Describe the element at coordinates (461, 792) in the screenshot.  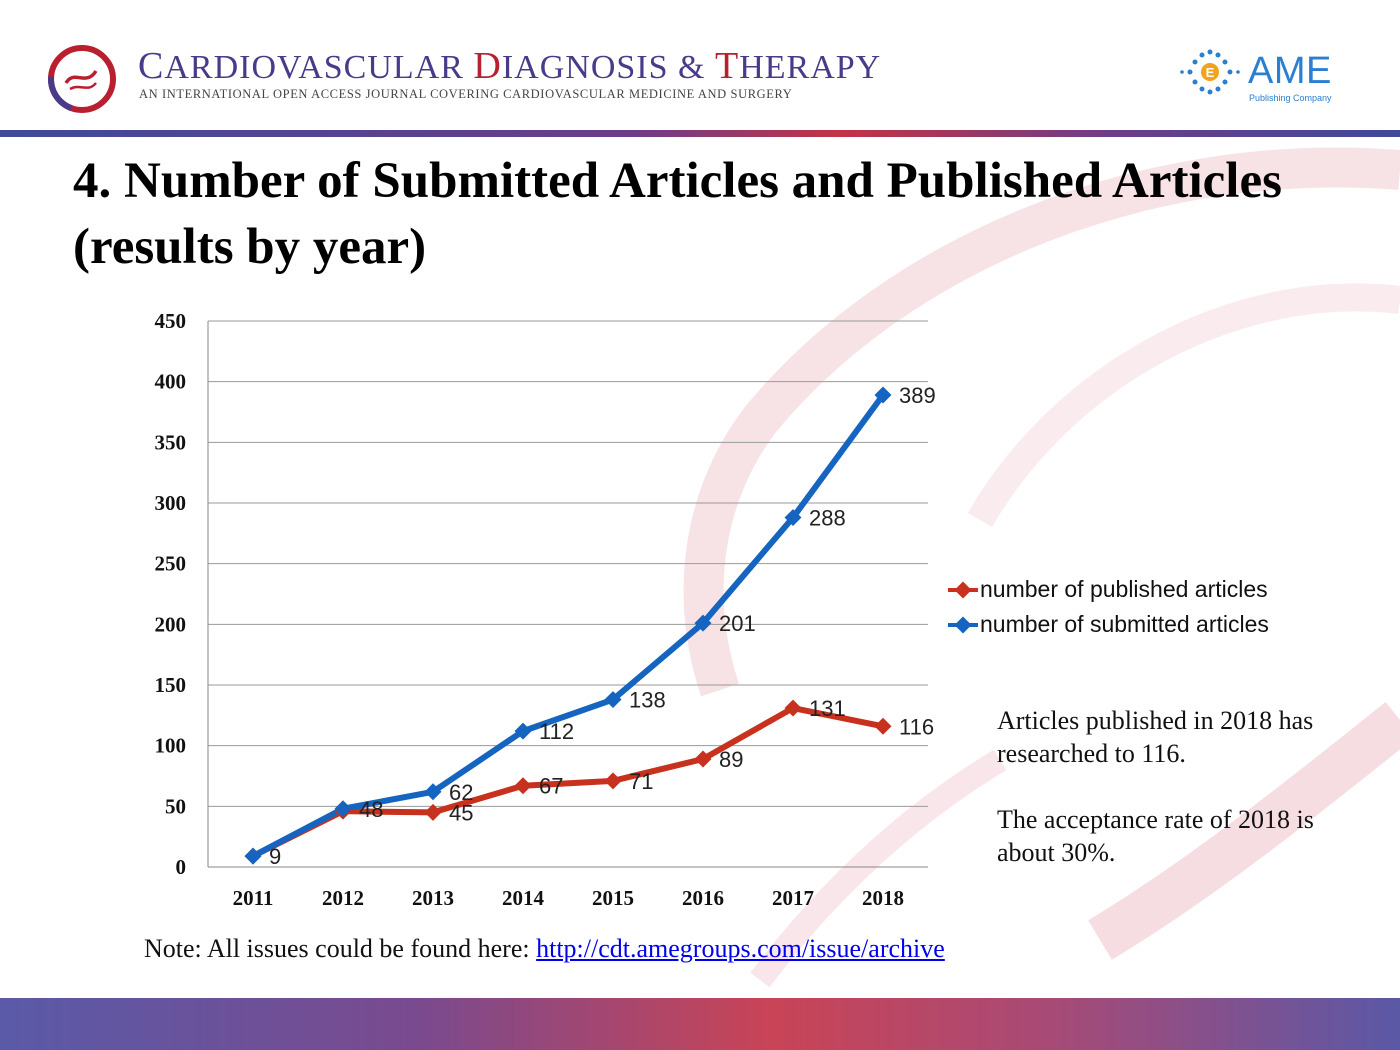
I see `data-label-submitted: 62` at that location.